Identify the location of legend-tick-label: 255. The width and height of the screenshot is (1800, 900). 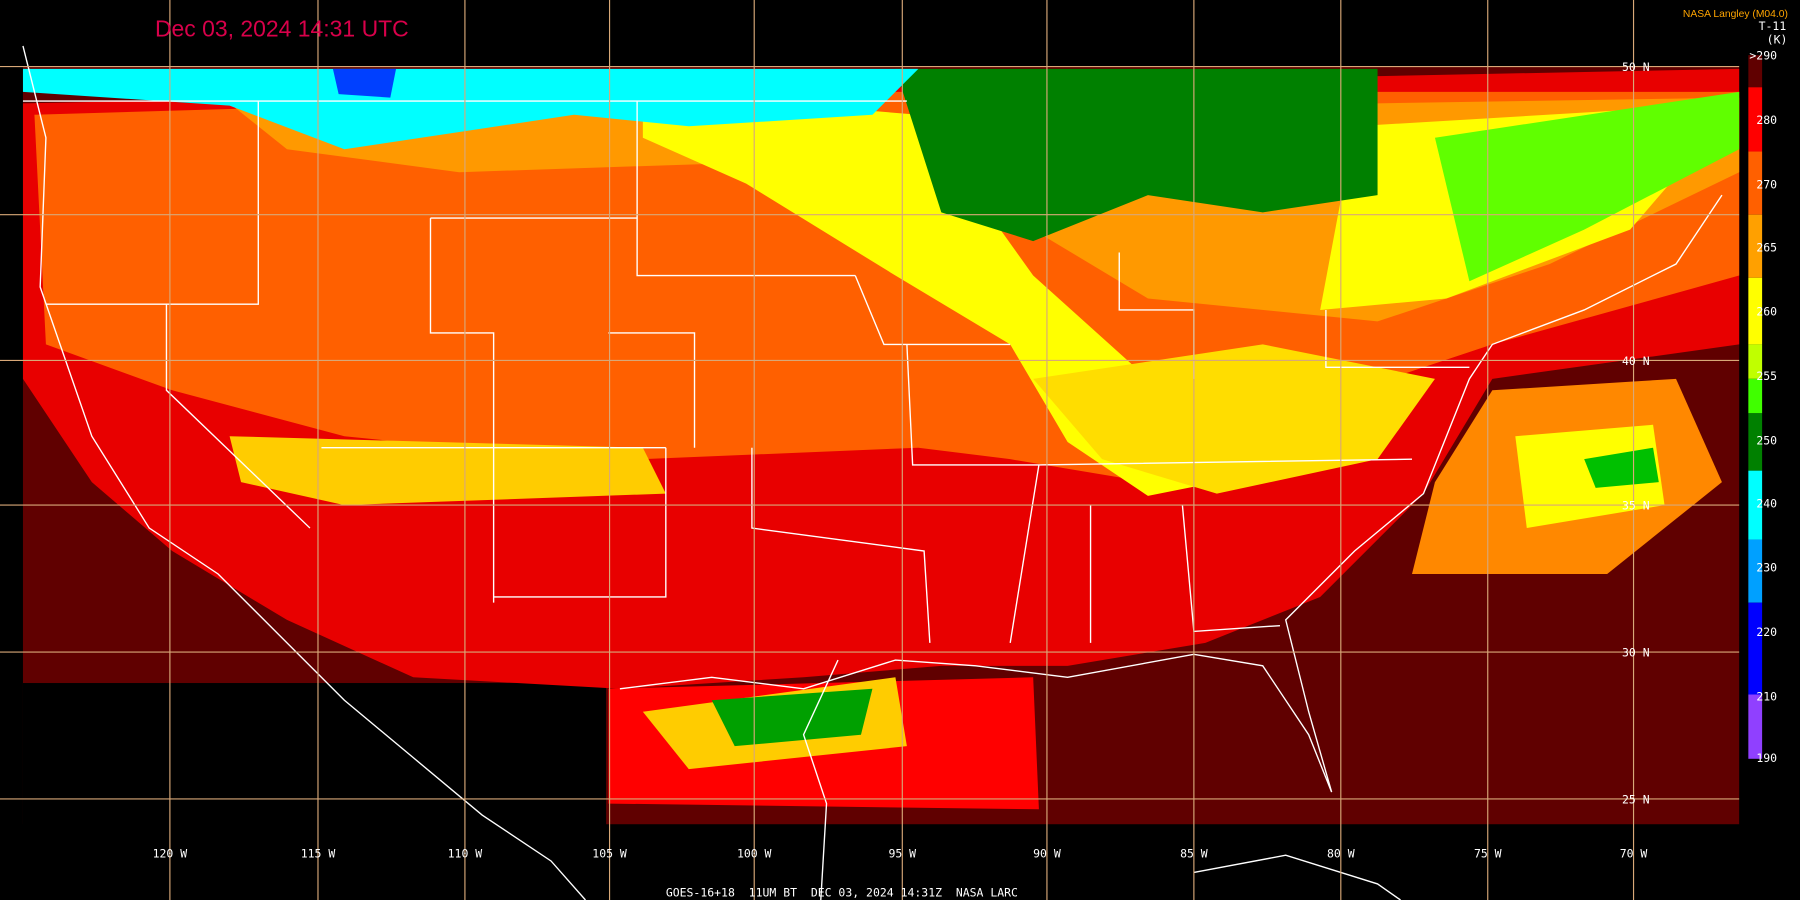
(1766, 376).